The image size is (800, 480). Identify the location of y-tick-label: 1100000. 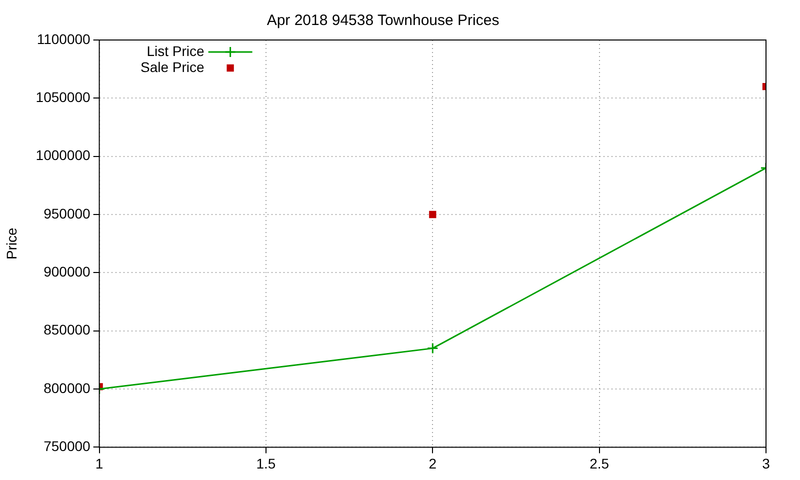
(63, 38).